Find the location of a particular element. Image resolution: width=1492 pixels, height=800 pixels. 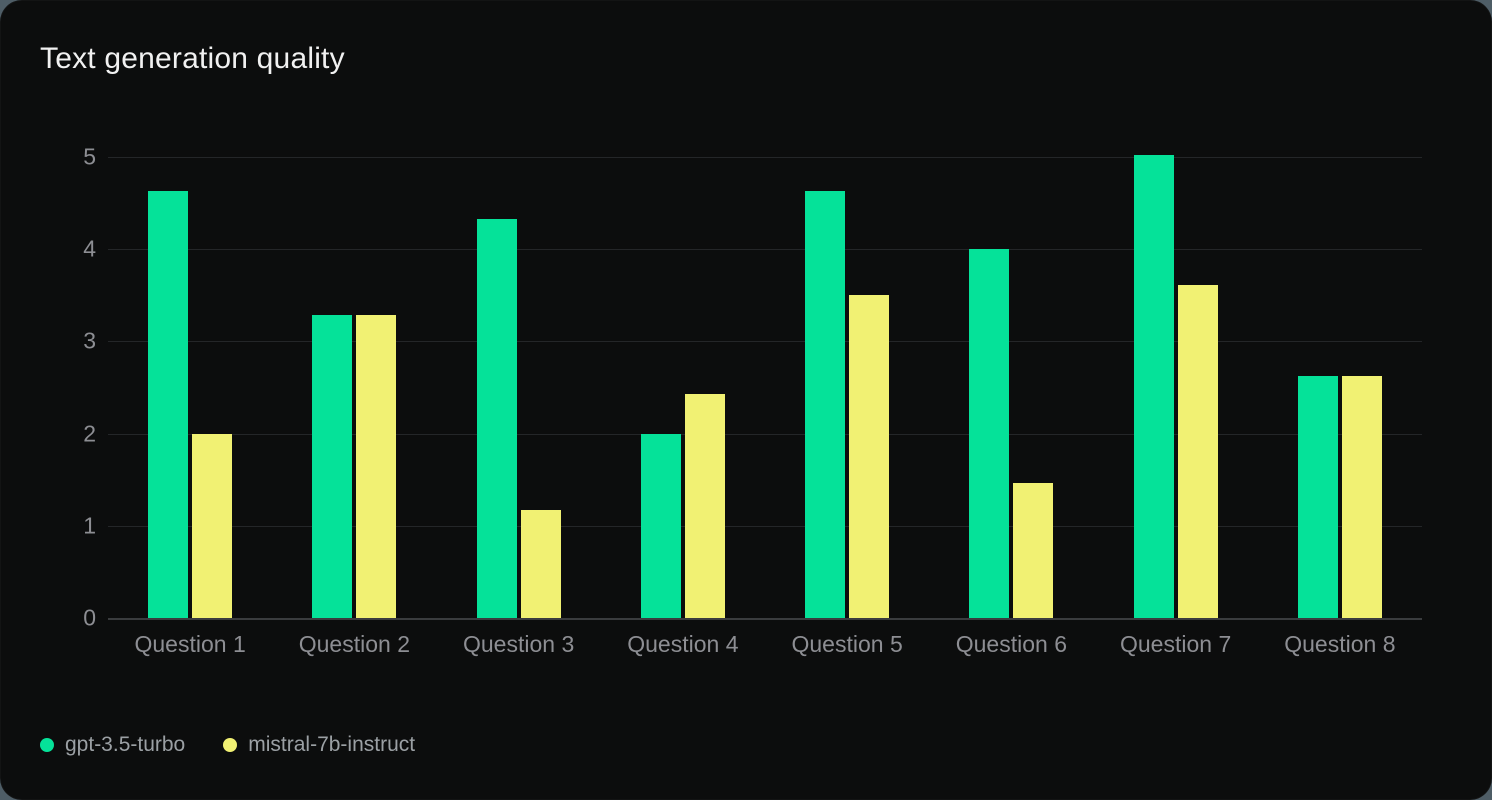

legend: gpt-3.5-turbo mistral-7b-instruct is located at coordinates (227, 744).